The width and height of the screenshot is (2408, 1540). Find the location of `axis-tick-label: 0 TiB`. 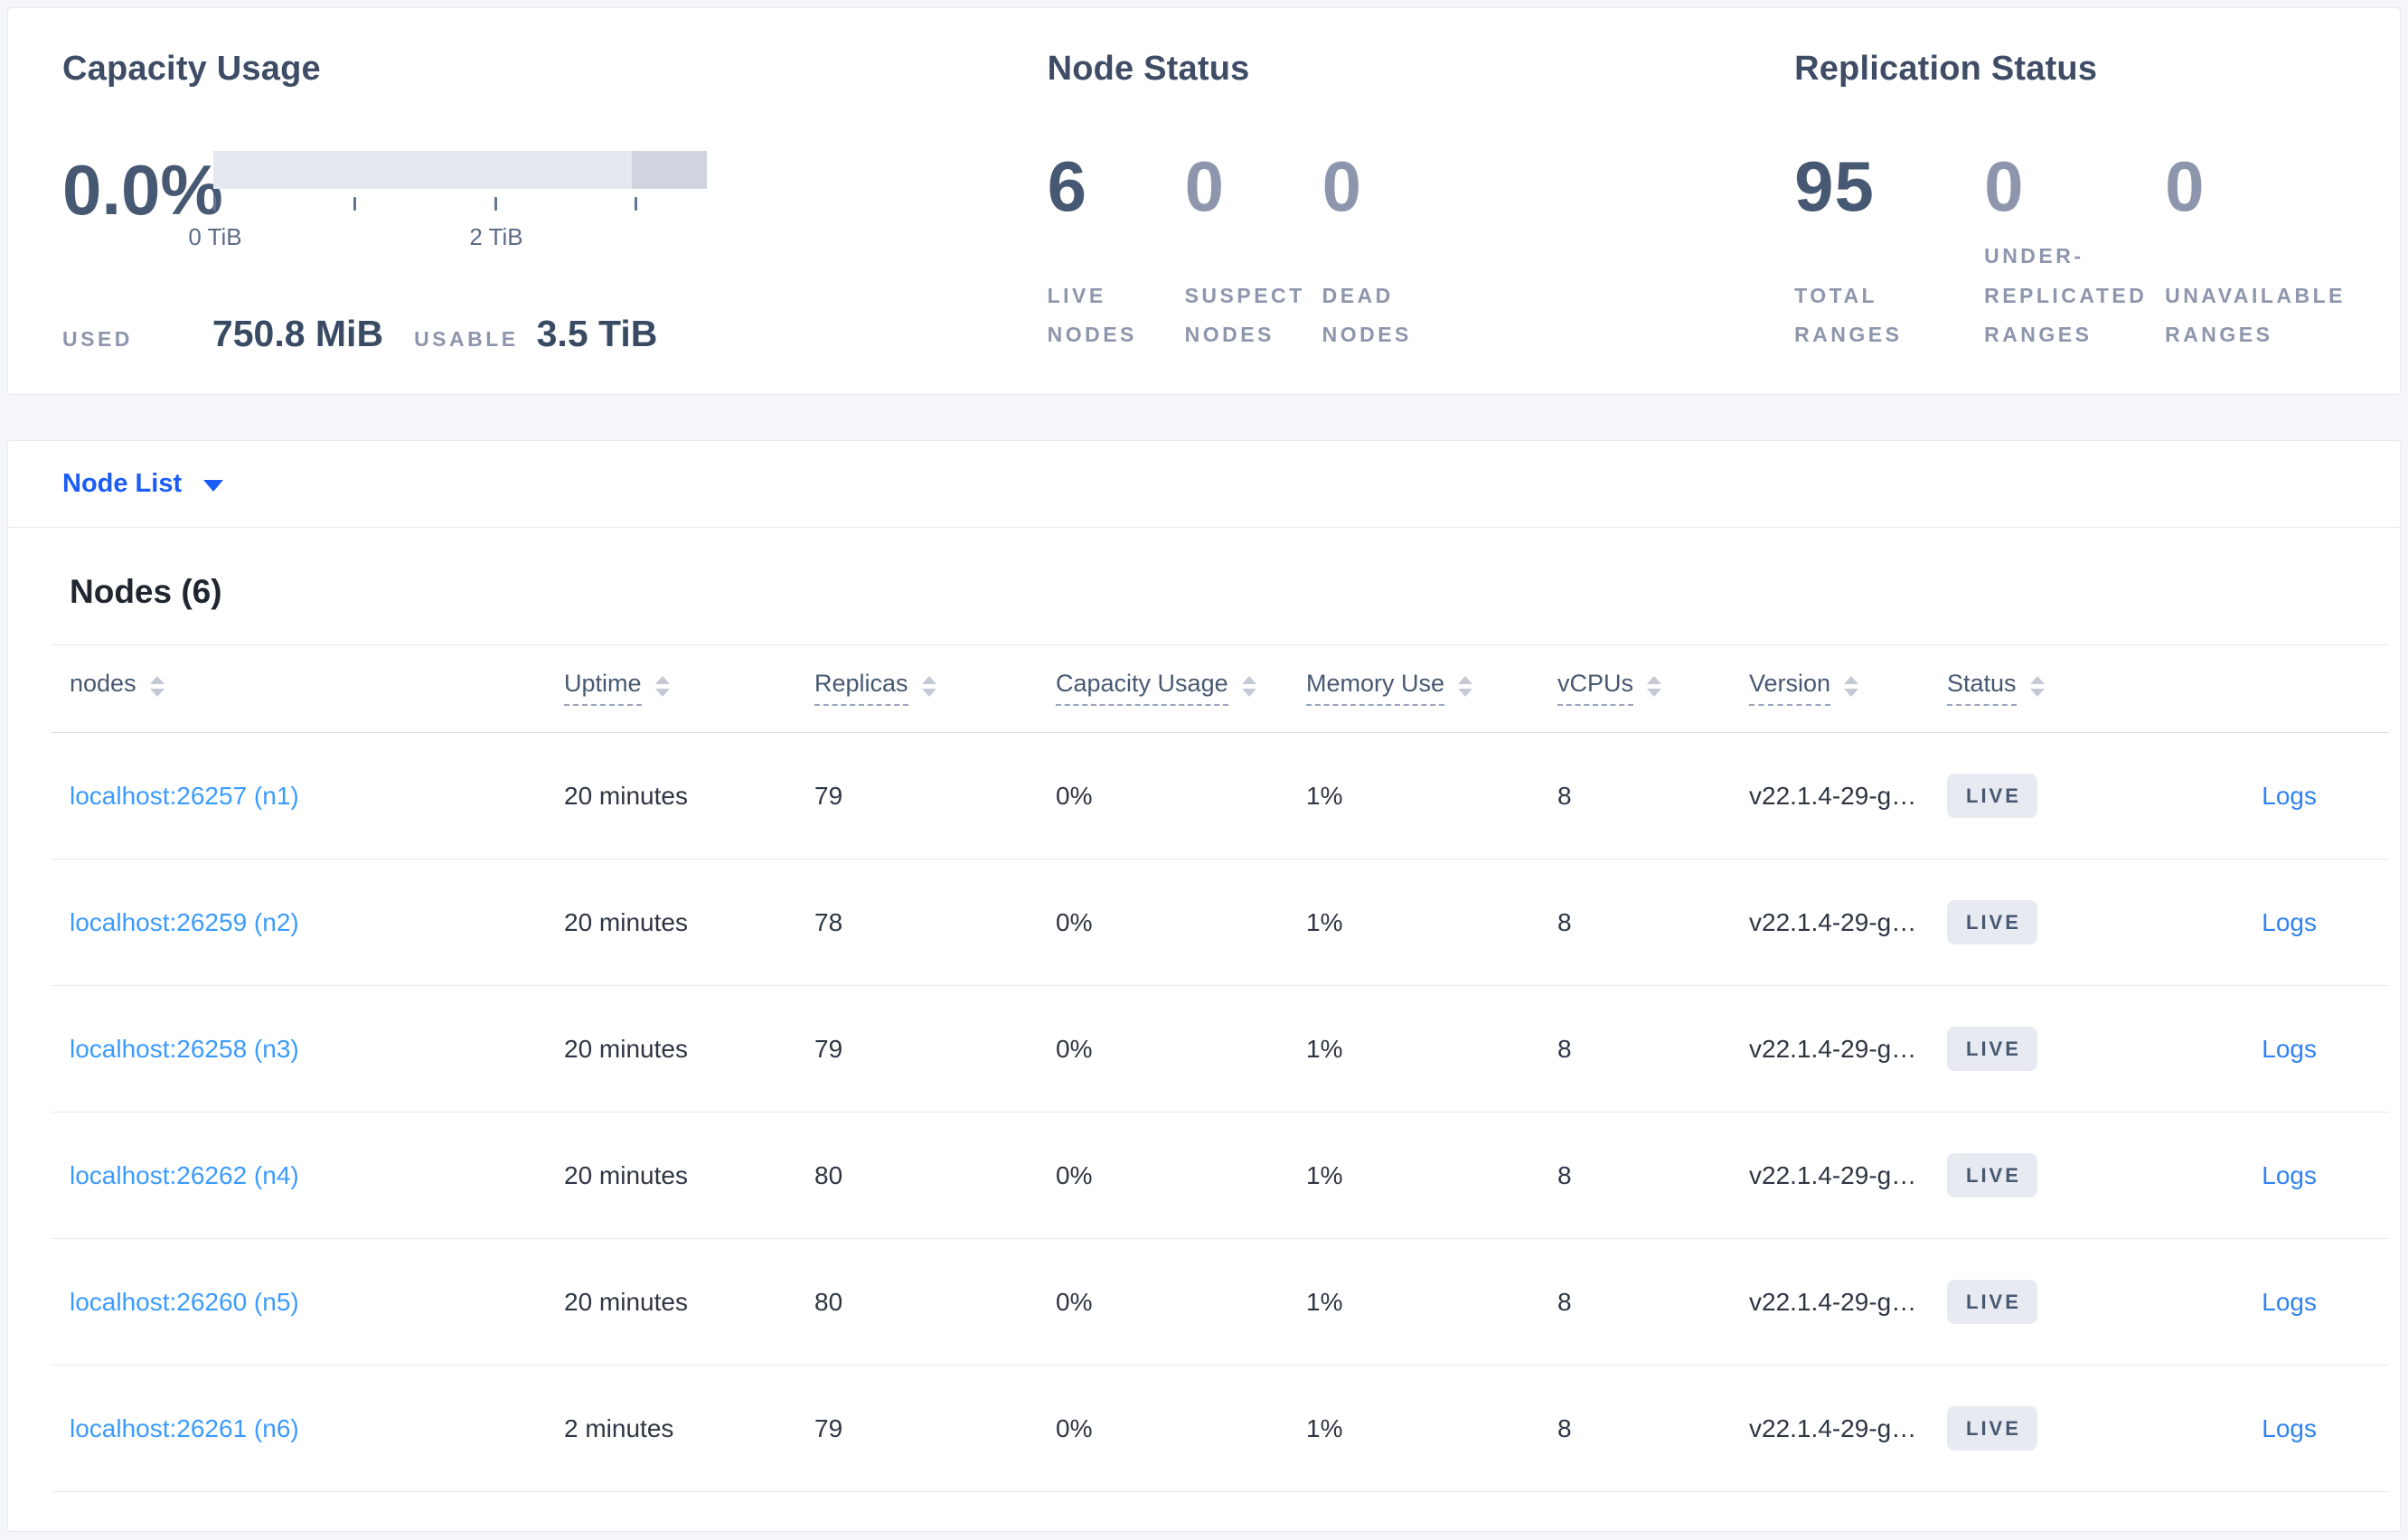

axis-tick-label: 0 TiB is located at coordinates (215, 236).